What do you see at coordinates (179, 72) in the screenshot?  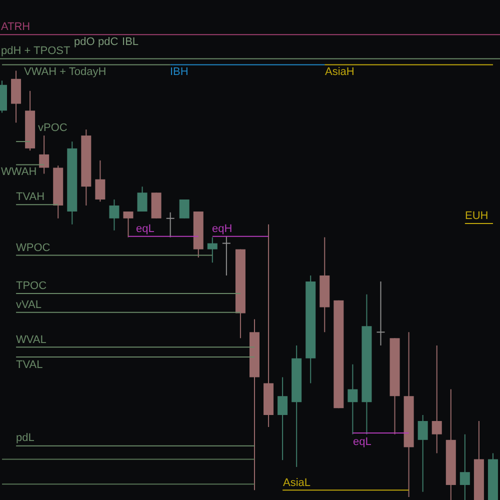 I see `ref-line-label: IBH` at bounding box center [179, 72].